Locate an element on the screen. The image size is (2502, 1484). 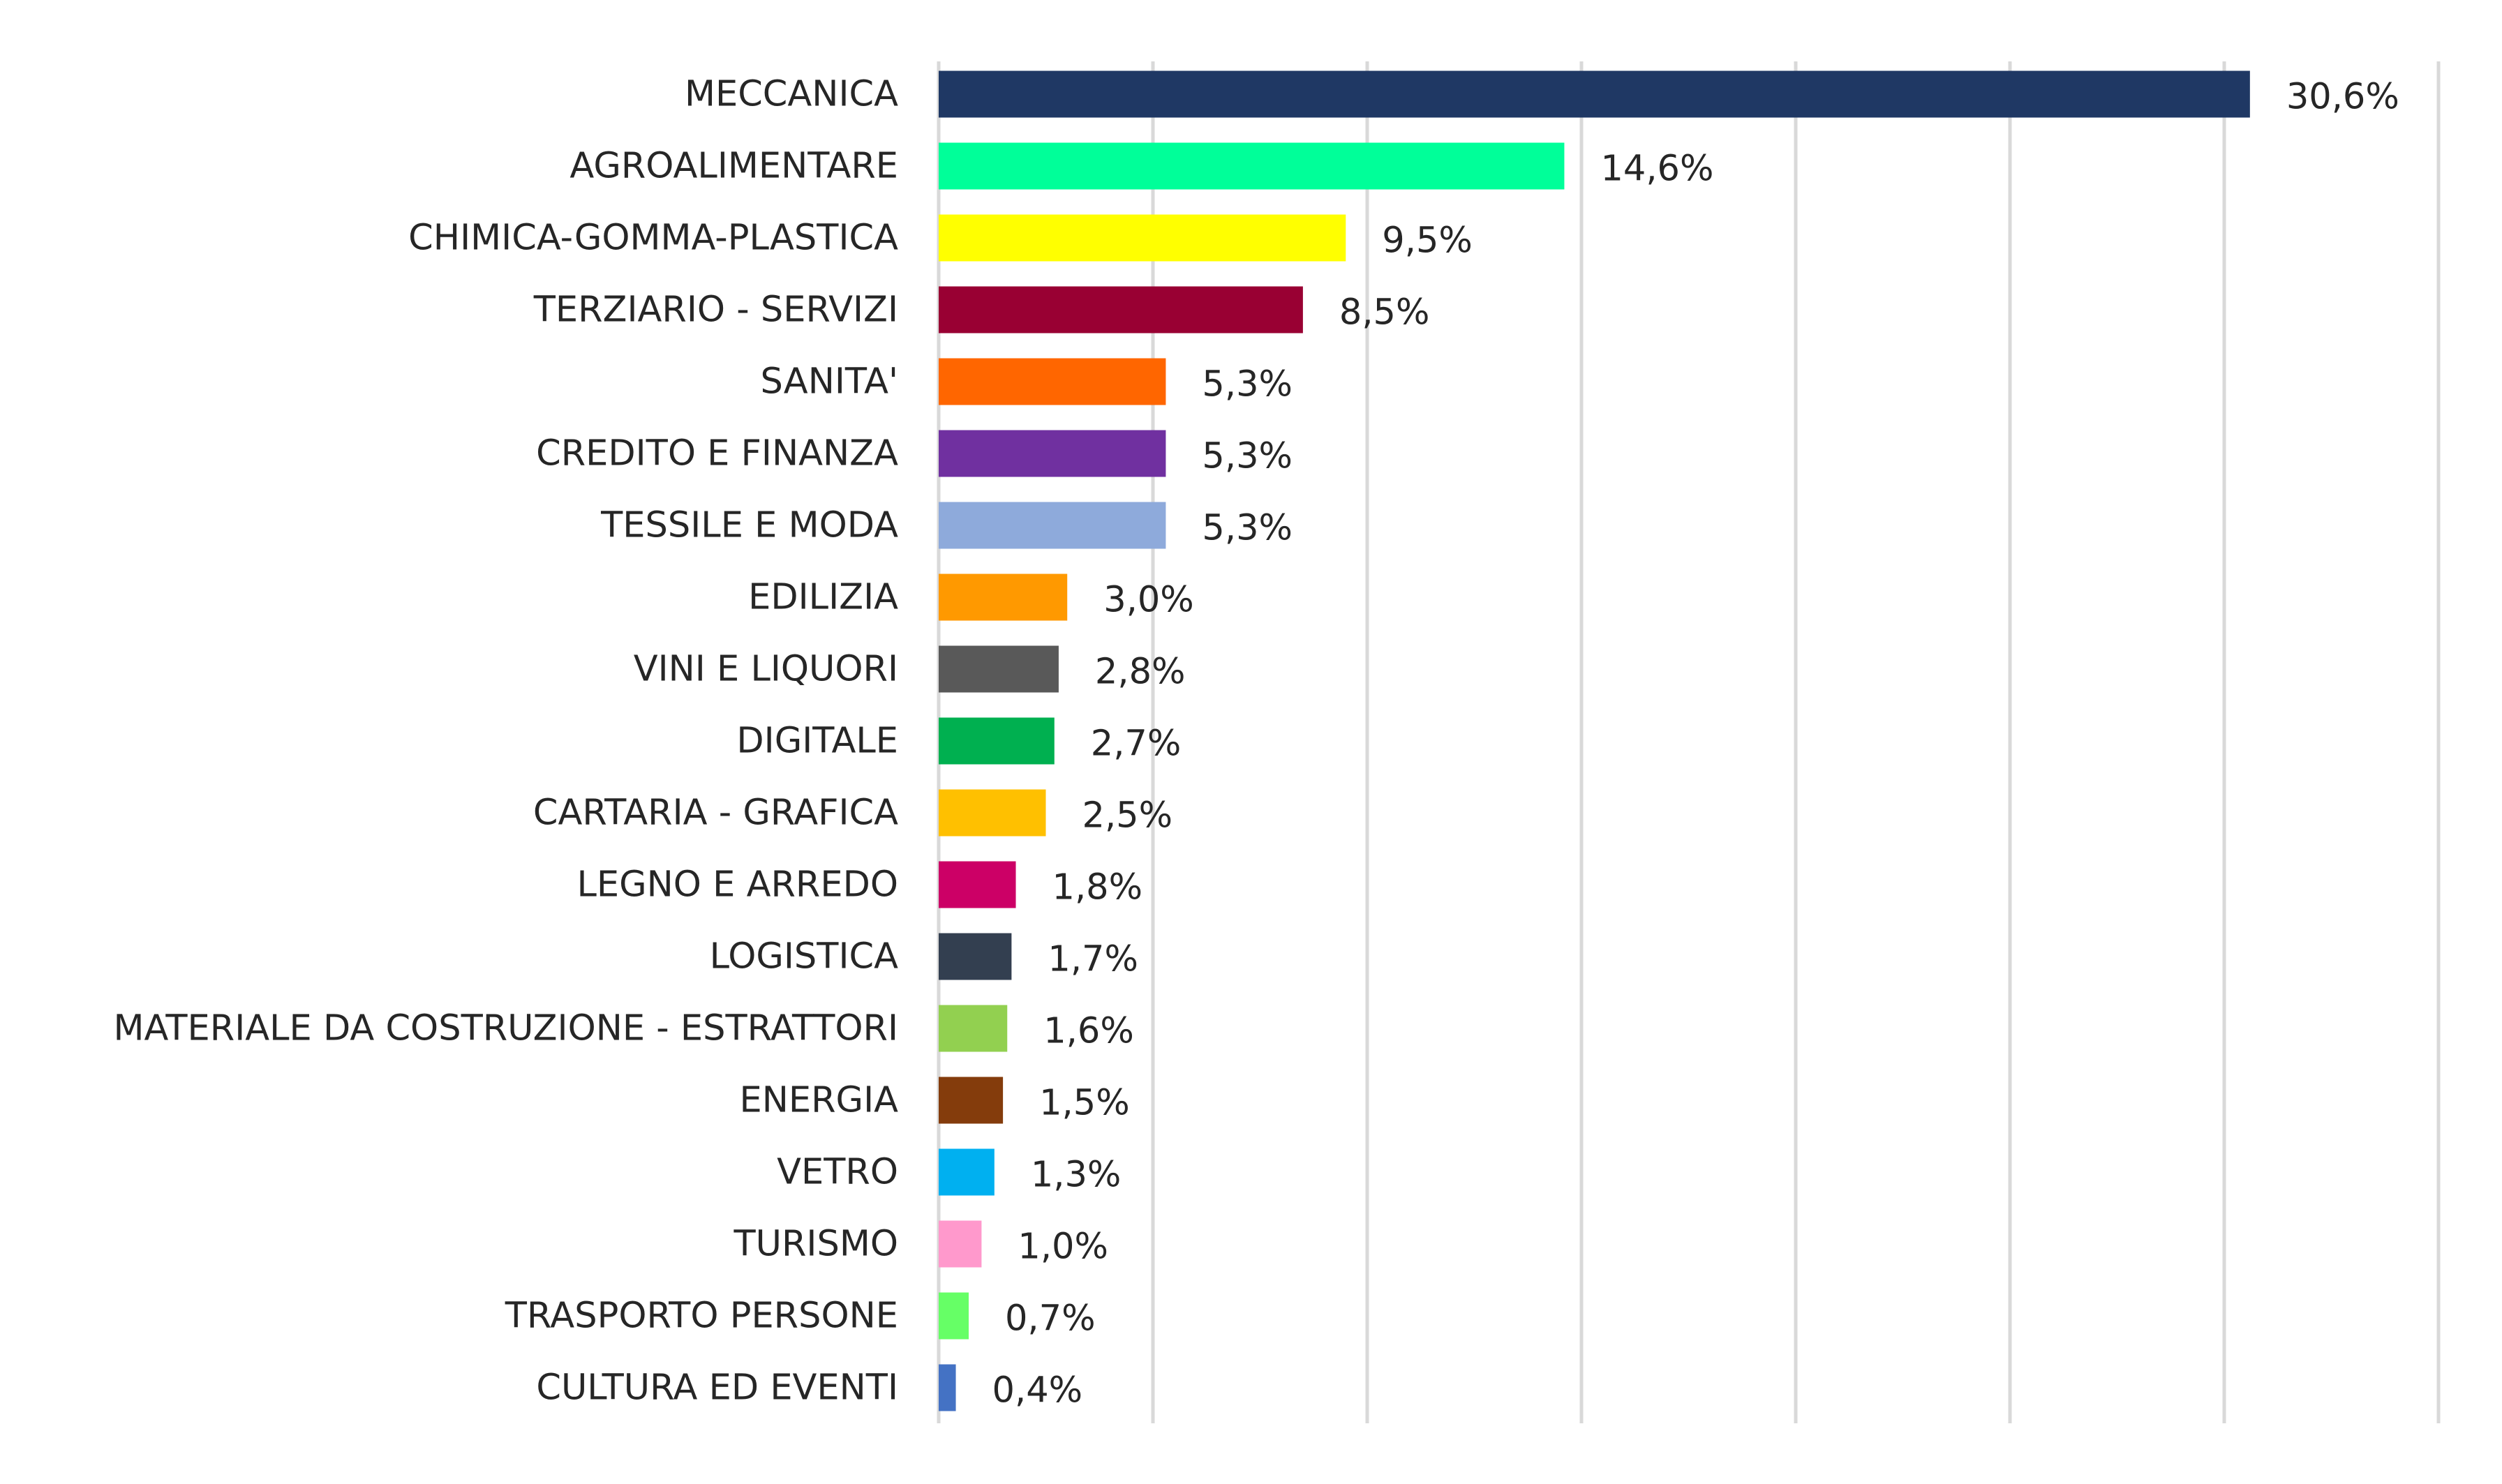
category-label-logistica: LOGISTICA is located at coordinates (804, 957).